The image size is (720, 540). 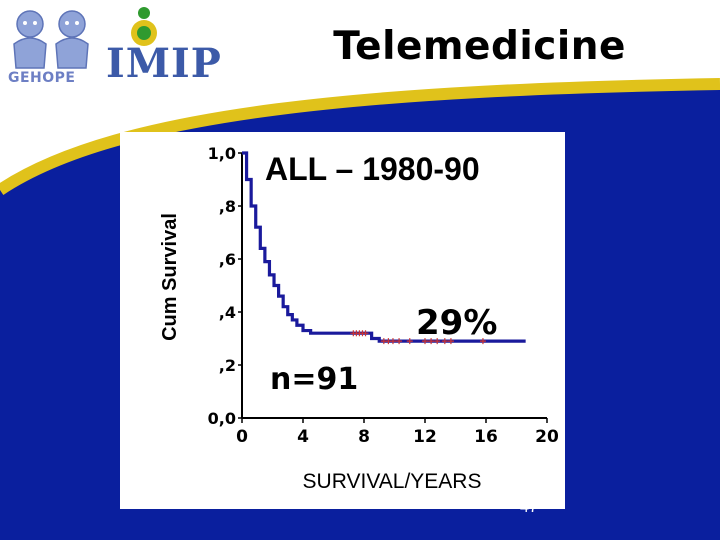 What do you see at coordinates (144, 26) in the screenshot?
I see `imip-logo-icon` at bounding box center [144, 26].